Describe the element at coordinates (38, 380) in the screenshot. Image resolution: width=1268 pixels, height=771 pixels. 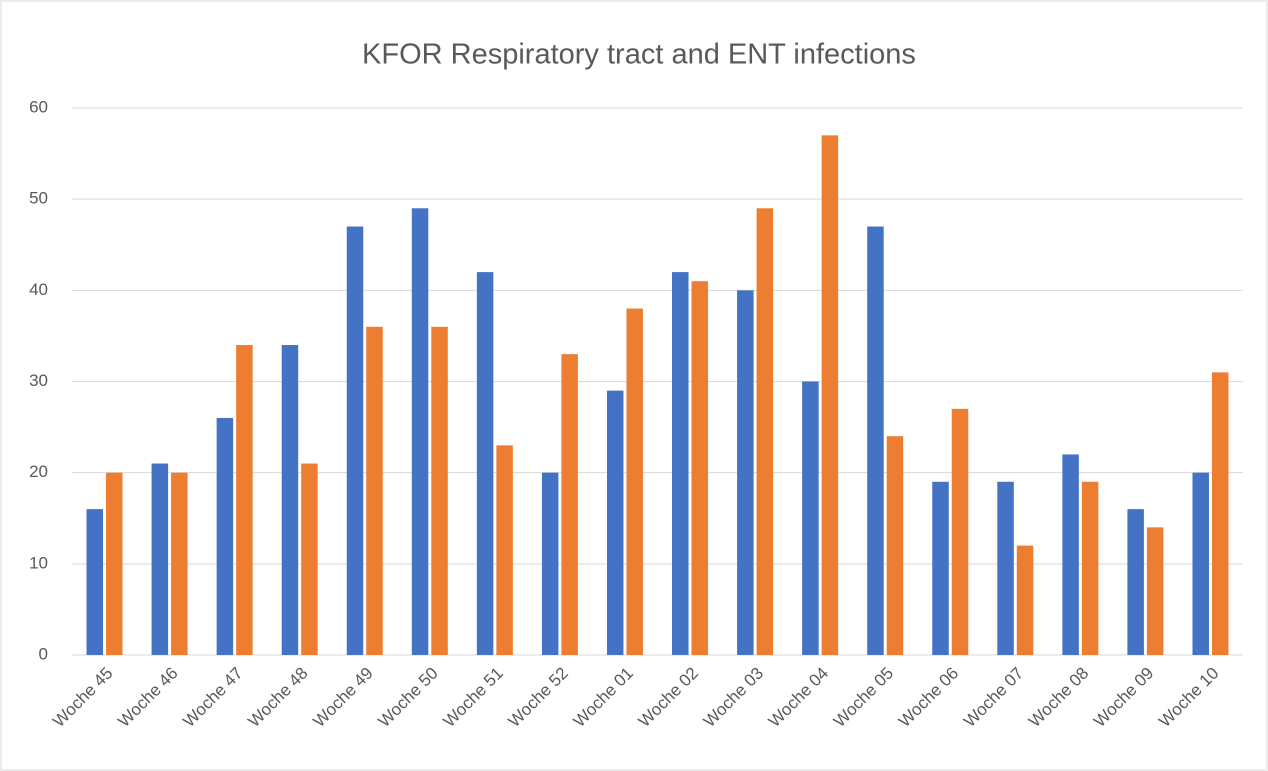
I see `y-tick-label: 30` at that location.